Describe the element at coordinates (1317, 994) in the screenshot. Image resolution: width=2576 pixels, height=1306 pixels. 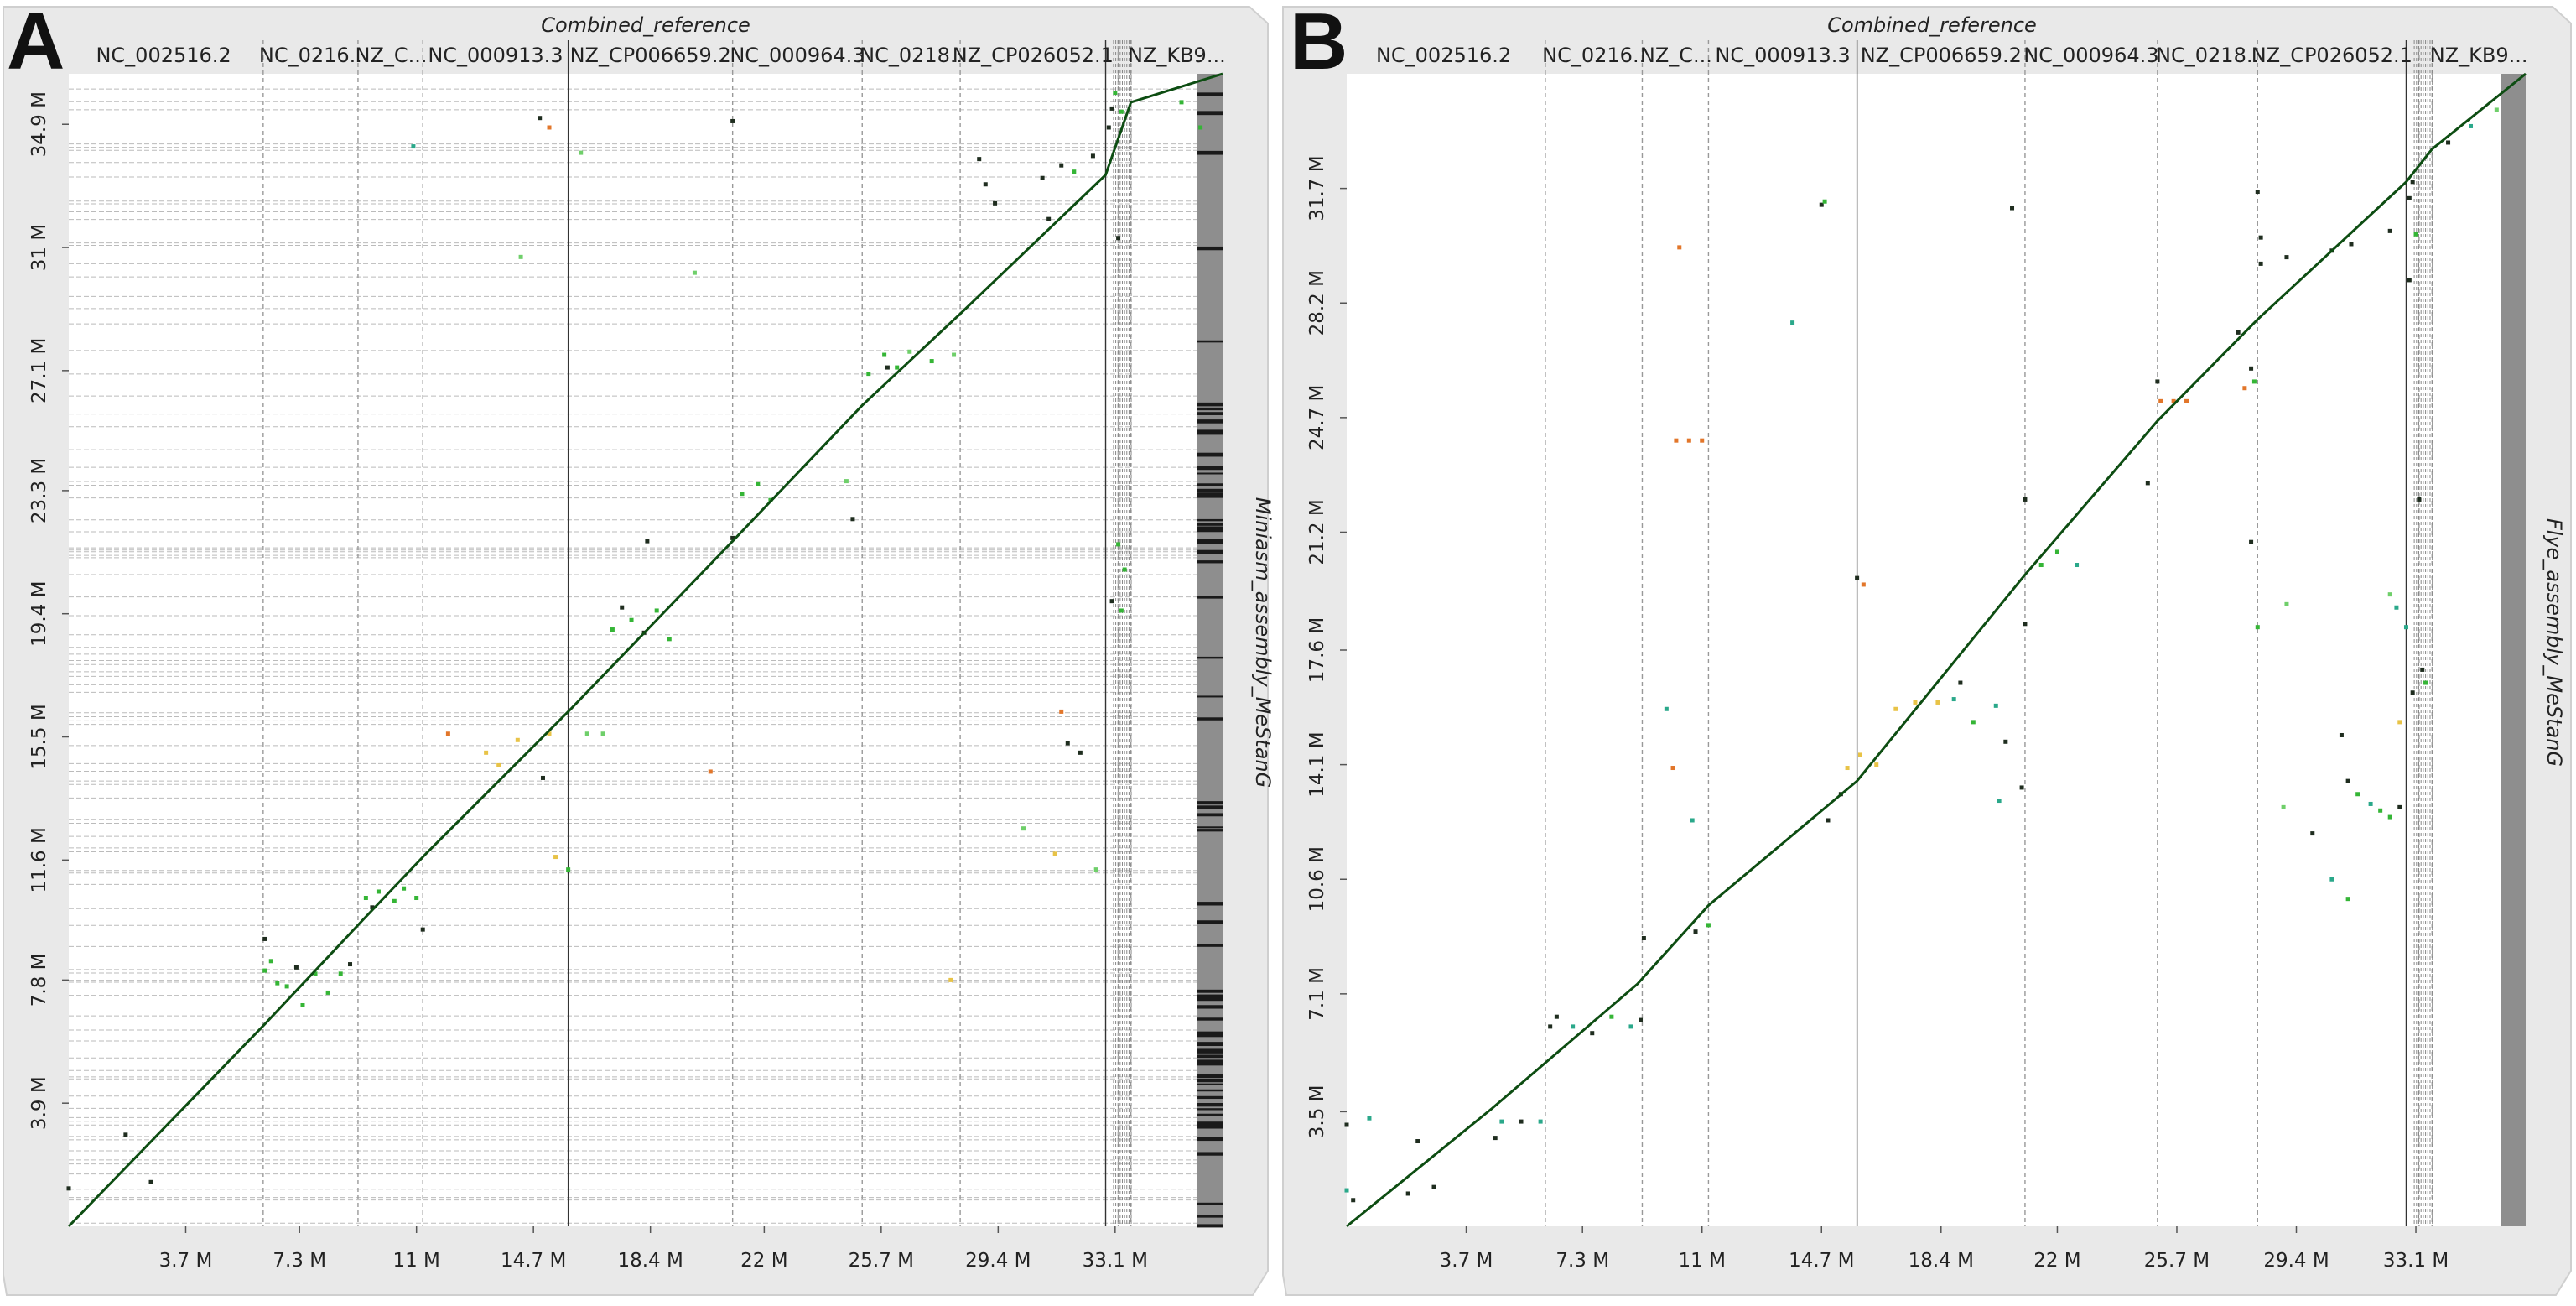
I see `y-tick-label: 7.1 M` at that location.